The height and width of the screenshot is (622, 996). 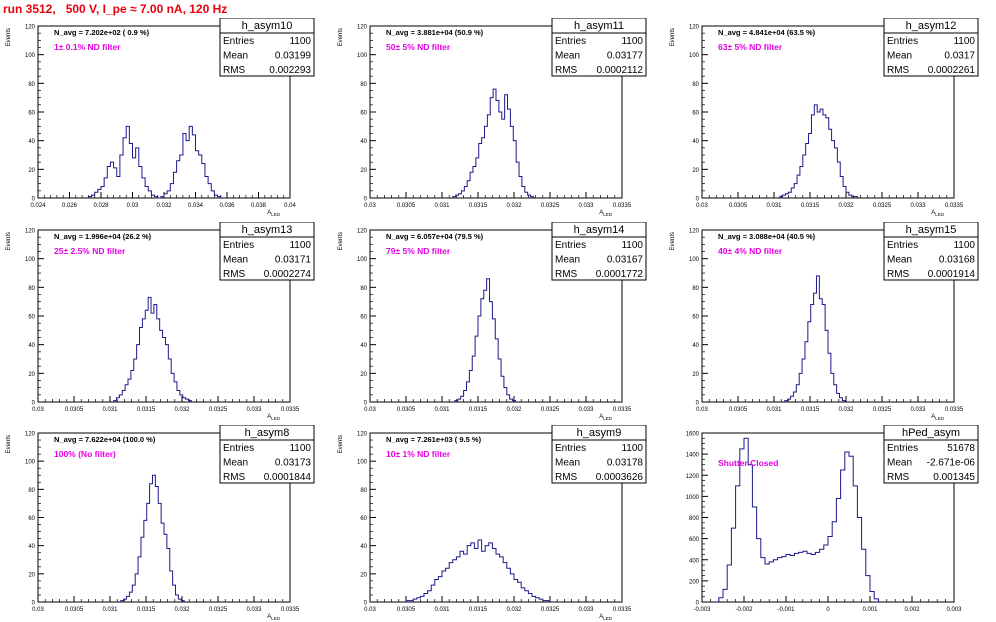 I want to click on stats-title: h_asym11, so click(x=599, y=26).